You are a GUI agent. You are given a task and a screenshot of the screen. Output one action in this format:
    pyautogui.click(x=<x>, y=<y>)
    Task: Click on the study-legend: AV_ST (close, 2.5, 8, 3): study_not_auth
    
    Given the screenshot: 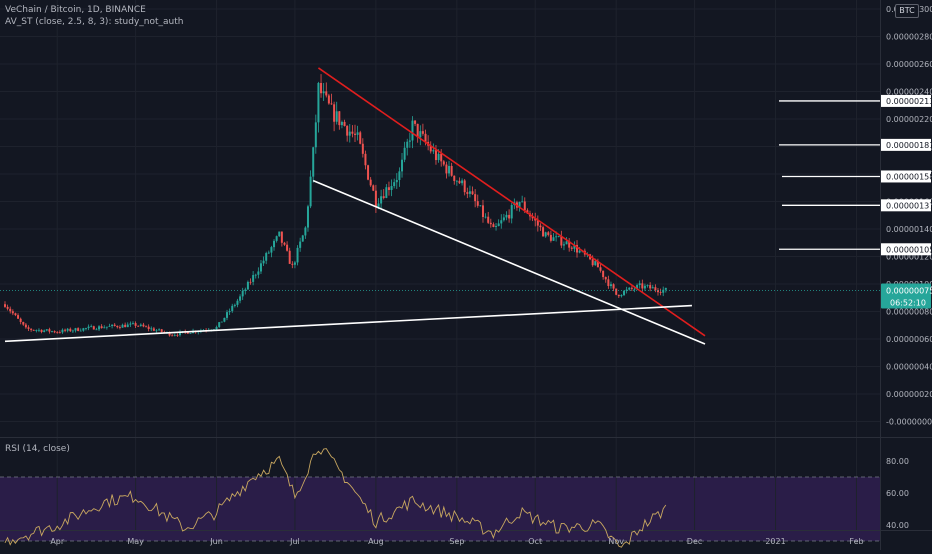 What is the action you would take?
    pyautogui.click(x=94, y=22)
    